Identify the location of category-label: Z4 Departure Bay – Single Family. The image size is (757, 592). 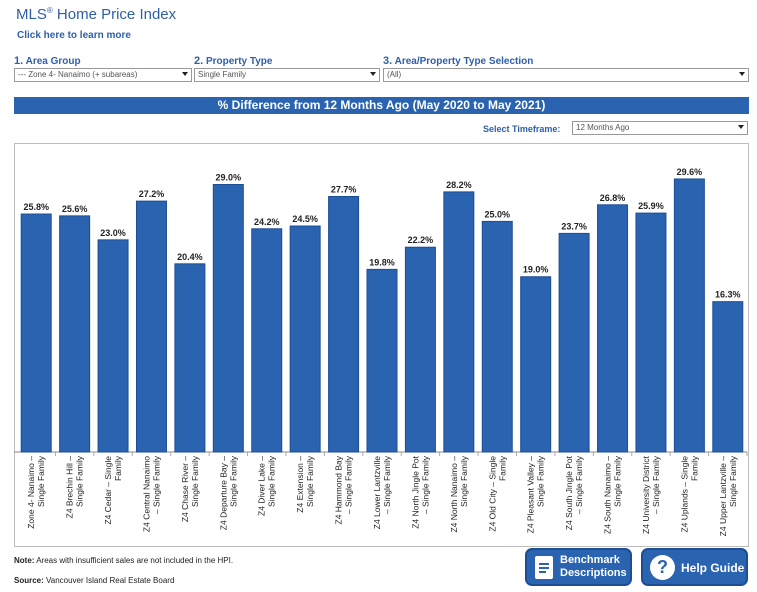
(228, 492).